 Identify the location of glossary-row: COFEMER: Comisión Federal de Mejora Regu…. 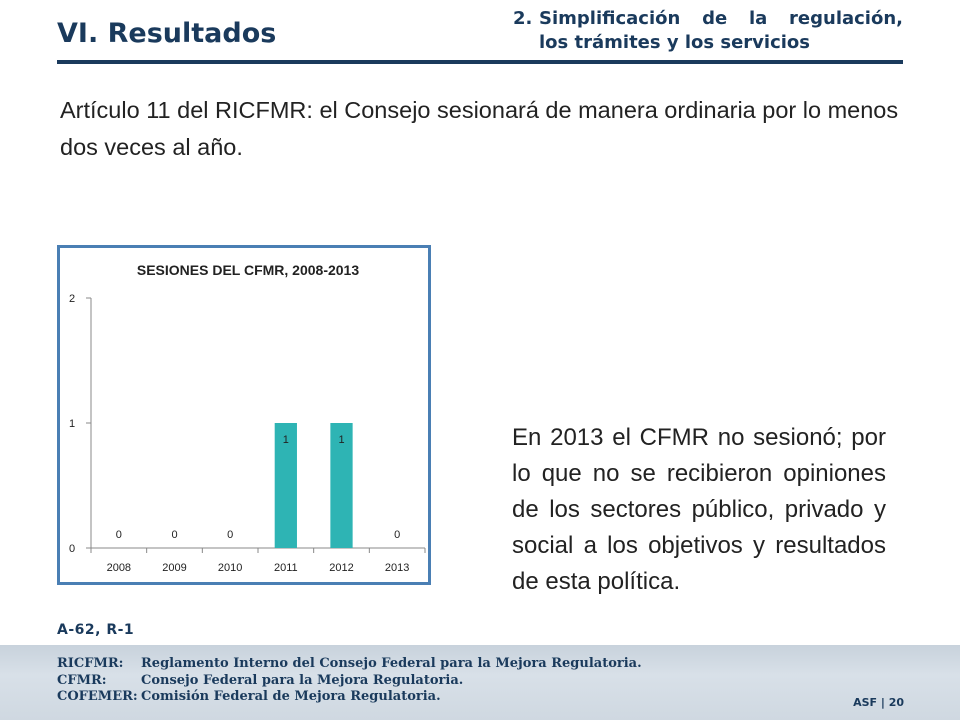
(349, 697).